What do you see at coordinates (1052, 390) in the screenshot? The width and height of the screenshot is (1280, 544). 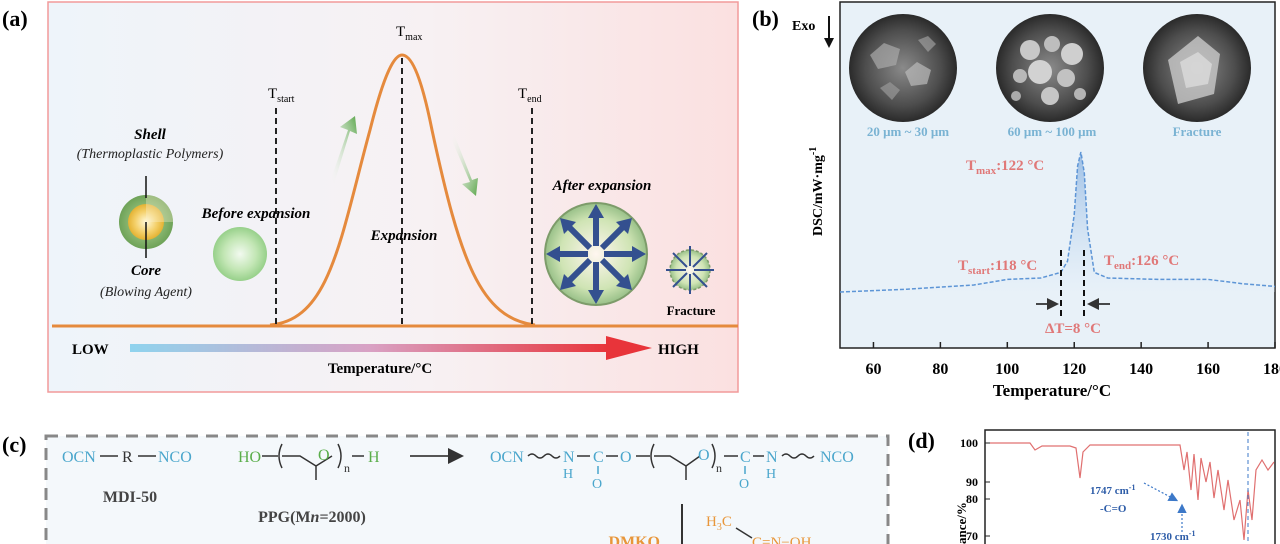 I see `dsc-xlabel: Temperature/°C` at bounding box center [1052, 390].